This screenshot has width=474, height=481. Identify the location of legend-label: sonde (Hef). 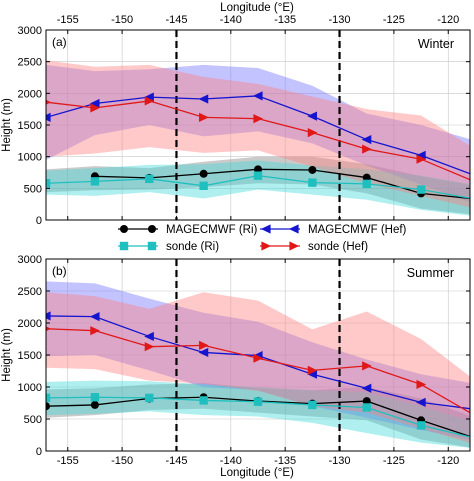
(338, 247).